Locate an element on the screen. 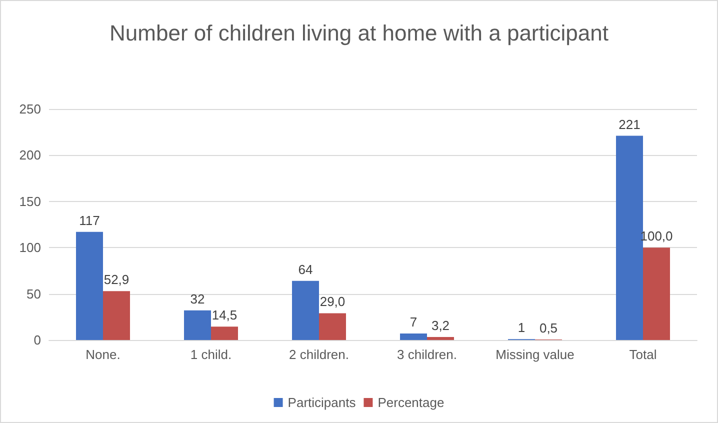  data-label: 3,2 is located at coordinates (440, 326).